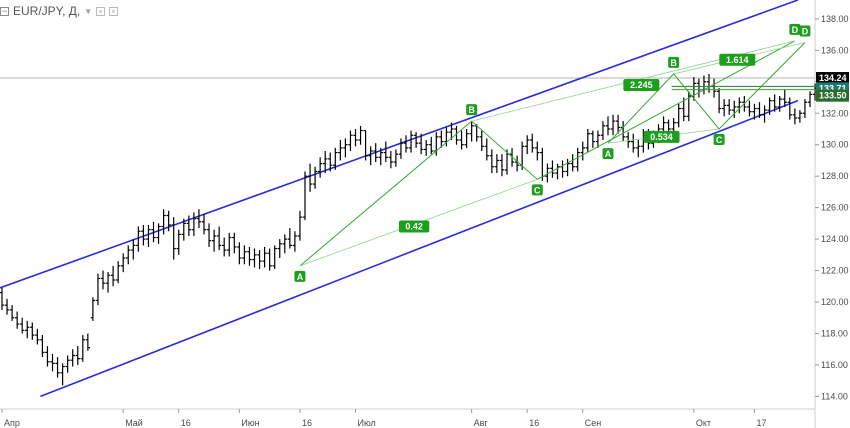  What do you see at coordinates (835, 50) in the screenshot?
I see `y-tick-label: 136.00` at bounding box center [835, 50].